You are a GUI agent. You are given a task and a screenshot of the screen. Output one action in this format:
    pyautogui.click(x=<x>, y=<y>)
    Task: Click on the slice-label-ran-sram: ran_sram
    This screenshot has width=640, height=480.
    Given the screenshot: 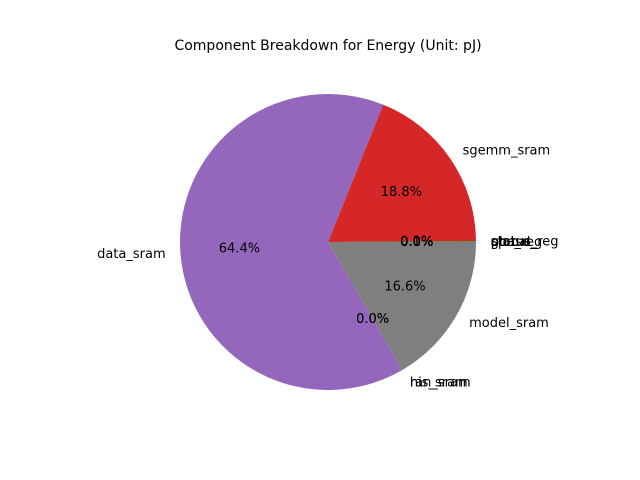 What is the action you would take?
    pyautogui.click(x=440, y=383)
    